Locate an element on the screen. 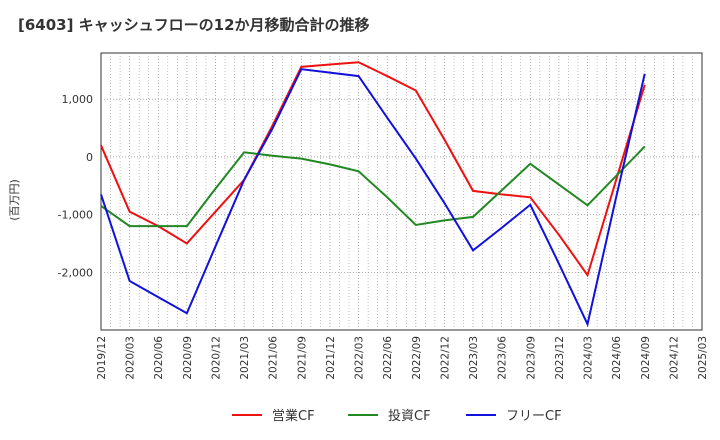 The height and width of the screenshot is (440, 720). x-tick-label: 2025/03 is located at coordinates (703, 358).